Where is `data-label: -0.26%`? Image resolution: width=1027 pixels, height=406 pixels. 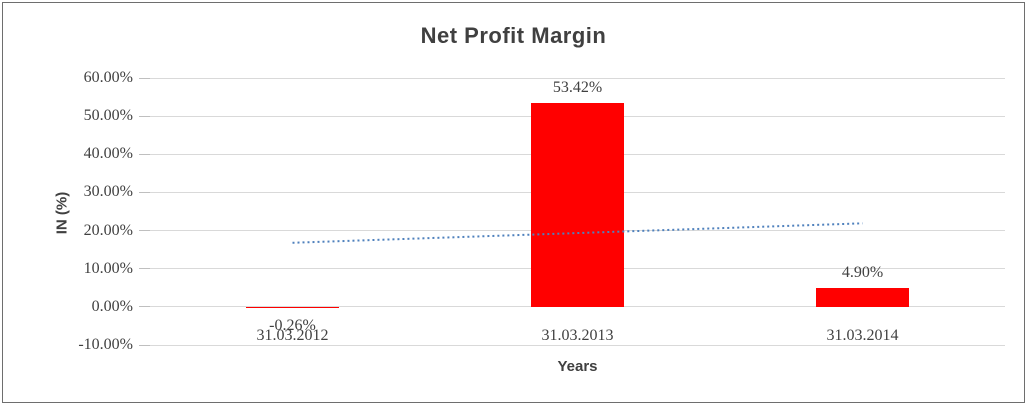
data-label: -0.26% is located at coordinates (292, 325).